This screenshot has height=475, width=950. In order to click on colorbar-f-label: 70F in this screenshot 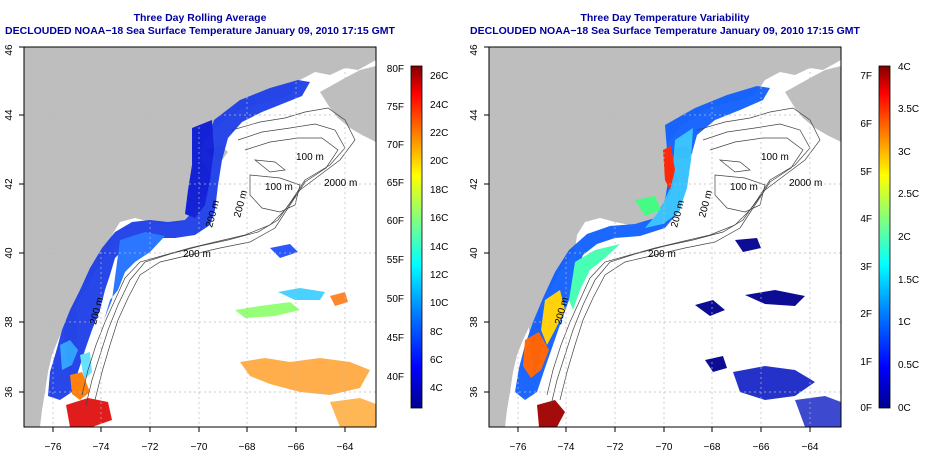, I will do `click(395, 145)`.